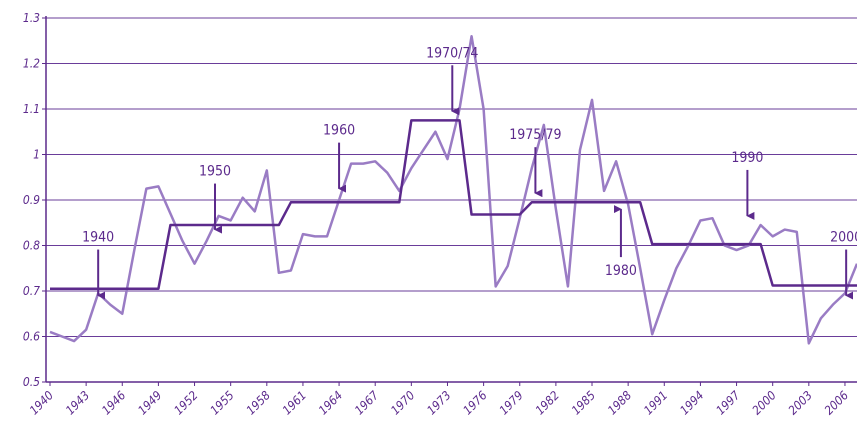 The image size is (857, 425). I want to click on x-tick-label: 1976, so click(474, 402).